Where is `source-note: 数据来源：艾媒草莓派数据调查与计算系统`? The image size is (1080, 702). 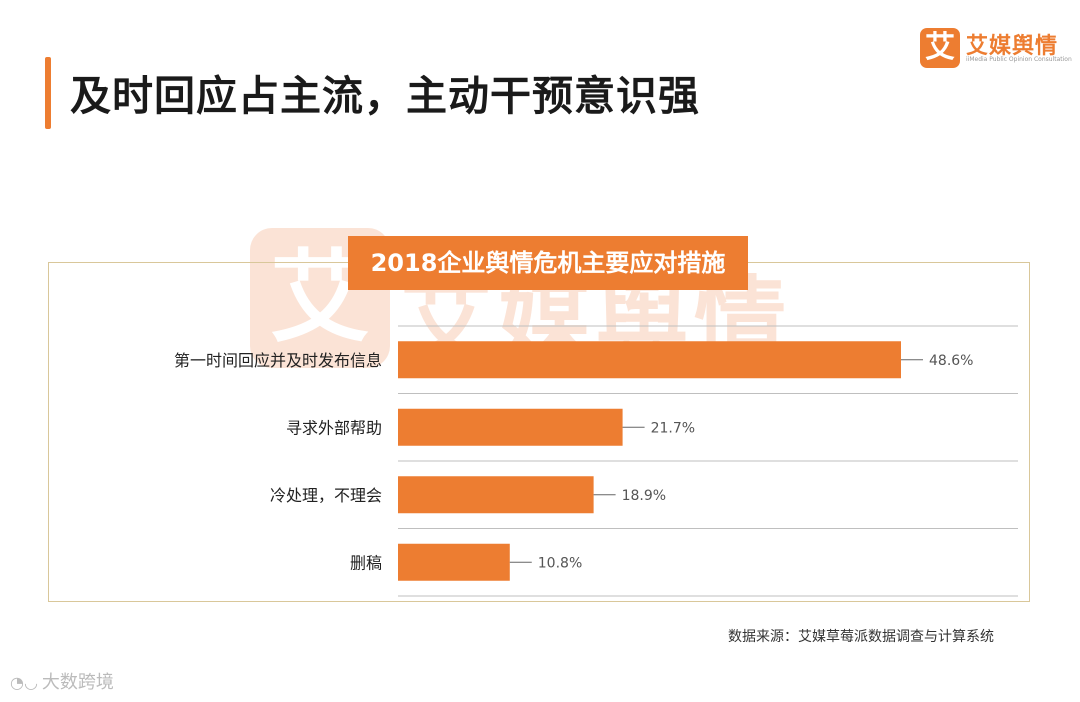
source-note: 数据来源：艾媒草莓派数据调查与计算系统 is located at coordinates (861, 637).